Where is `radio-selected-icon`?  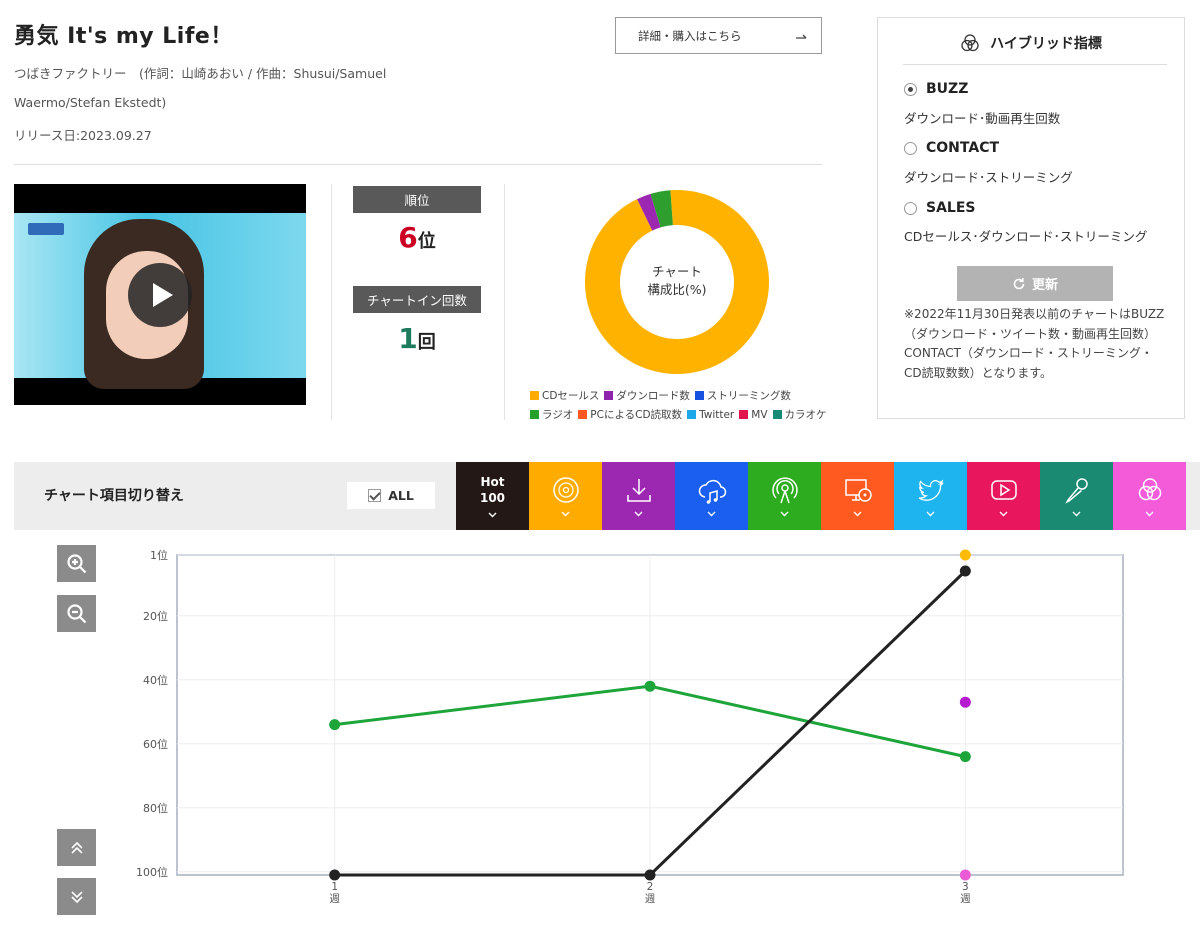
radio-selected-icon is located at coordinates (910, 89).